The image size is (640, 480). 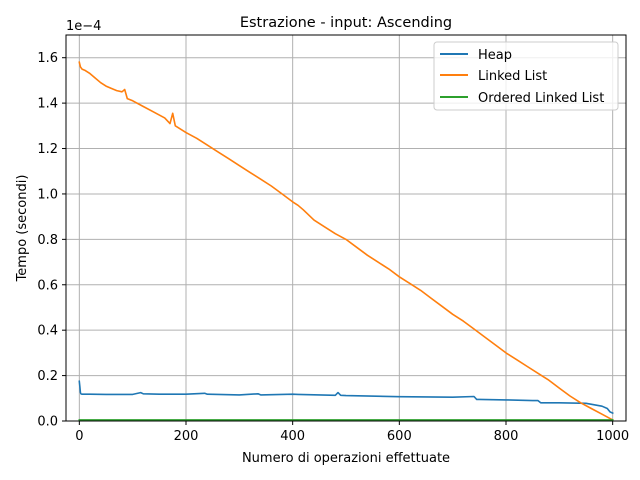 I want to click on y-tick-label: 1.2, so click(x=47, y=149).